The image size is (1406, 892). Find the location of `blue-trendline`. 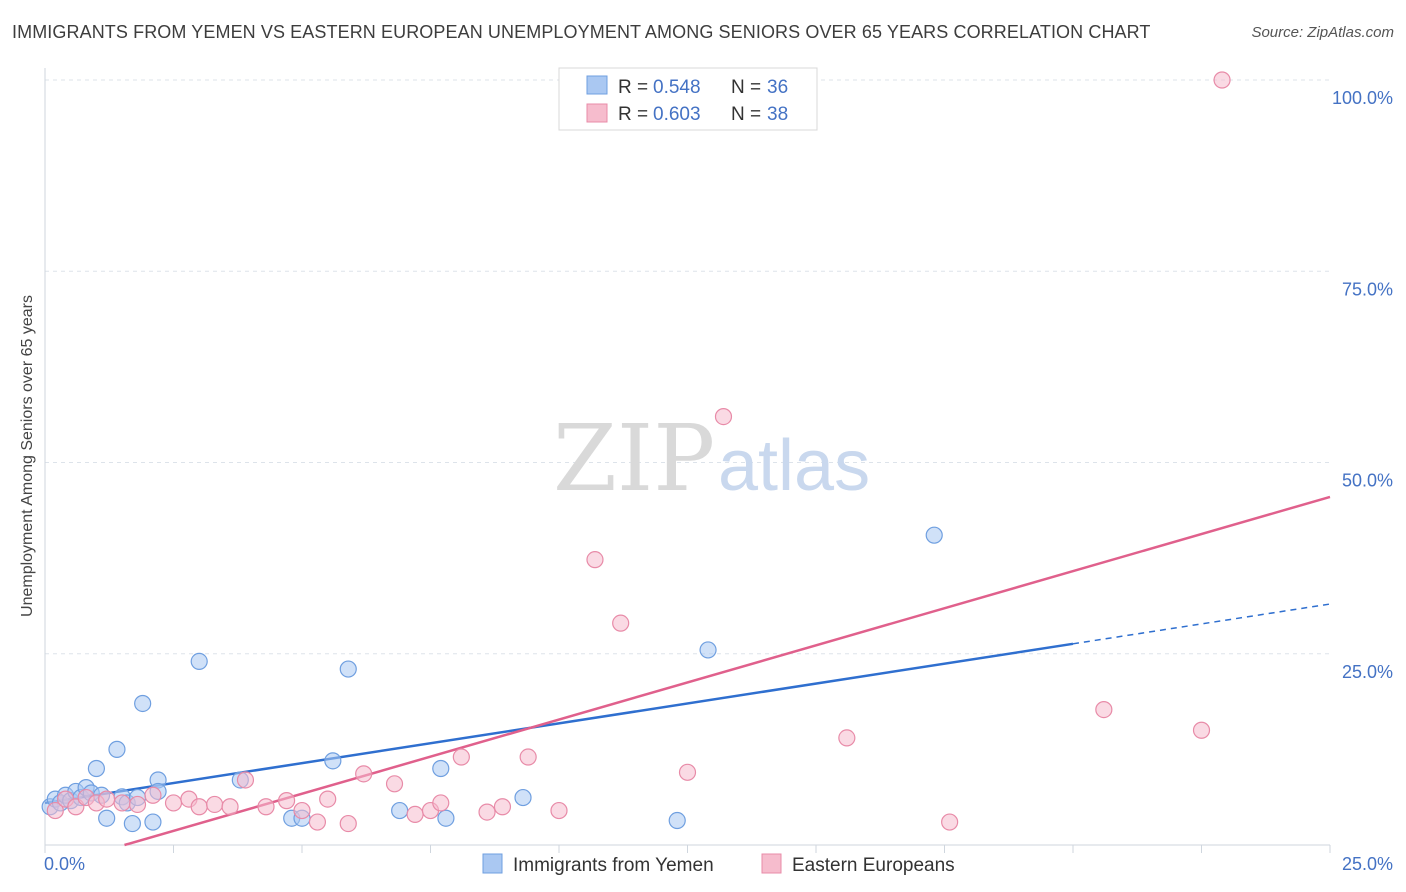

blue-trendline is located at coordinates (559, 723).